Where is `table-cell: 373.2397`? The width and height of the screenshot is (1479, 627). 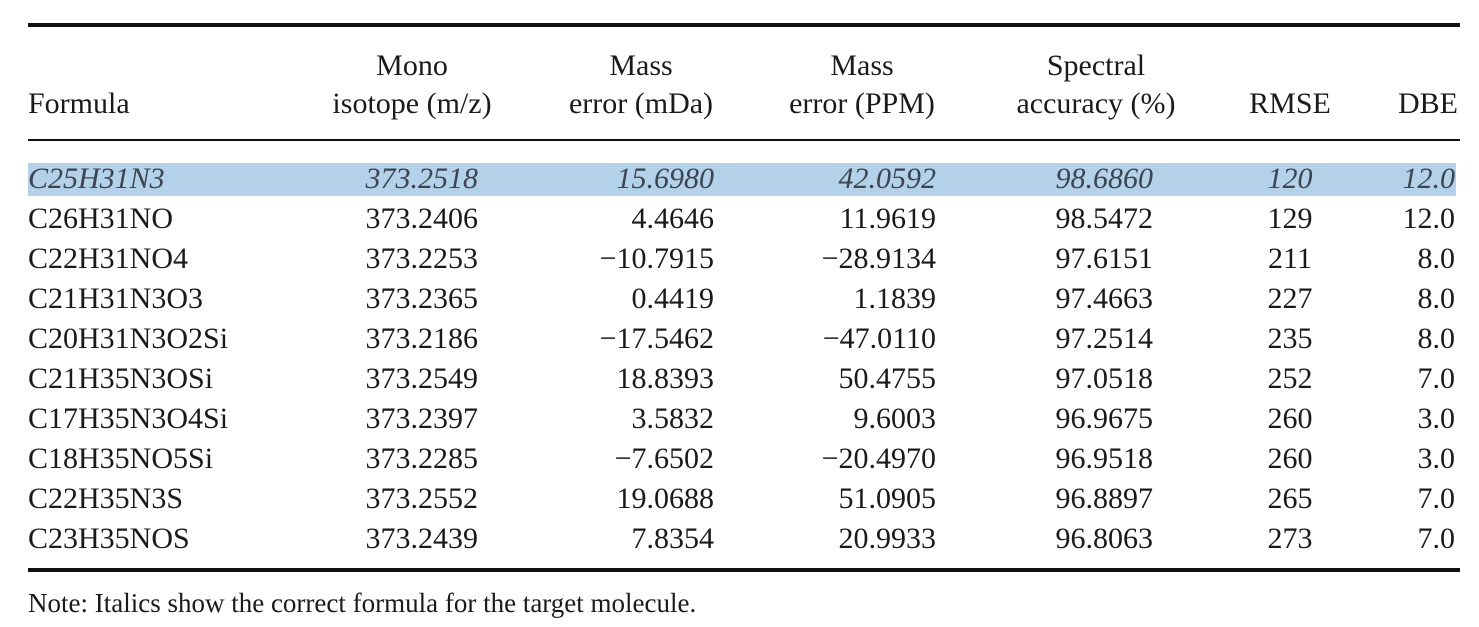 table-cell: 373.2397 is located at coordinates (422, 418).